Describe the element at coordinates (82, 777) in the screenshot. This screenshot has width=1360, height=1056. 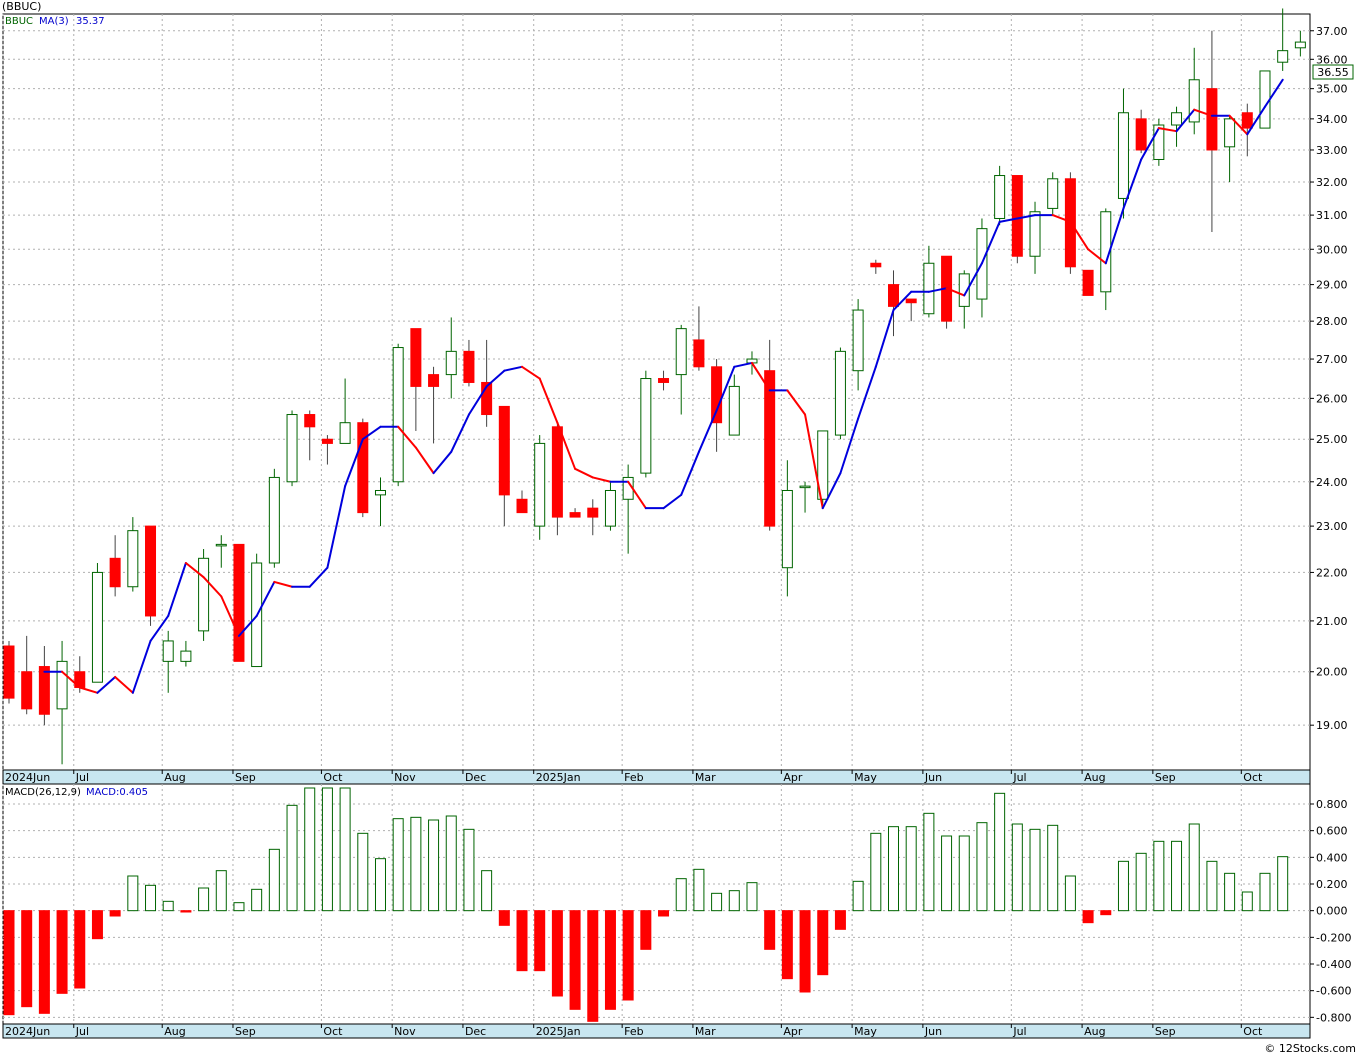
I see `price-date-label: Jul` at that location.